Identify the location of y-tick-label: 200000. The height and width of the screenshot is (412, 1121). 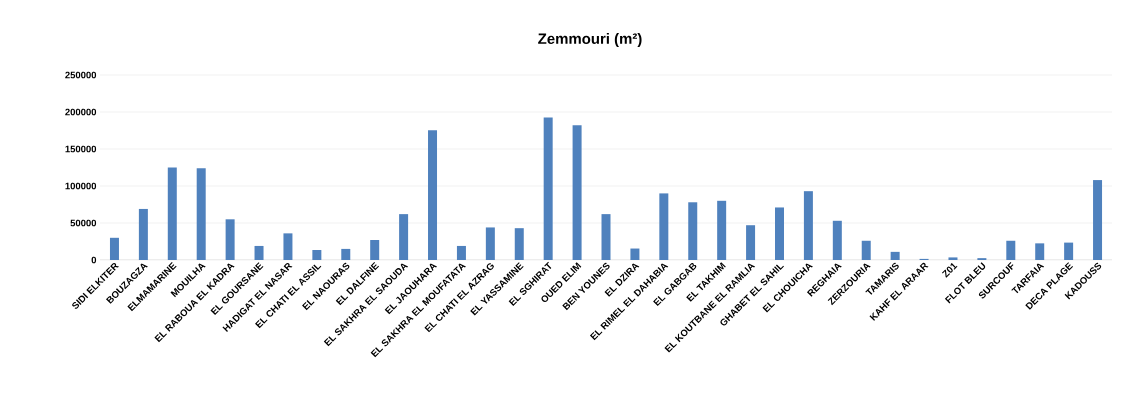
(81, 112).